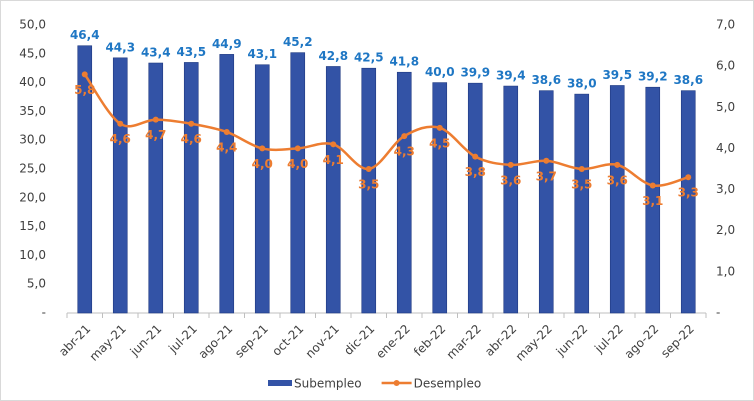 The height and width of the screenshot is (401, 754). Describe the element at coordinates (262, 54) in the screenshot. I see `bar-value-label: 43,1` at that location.